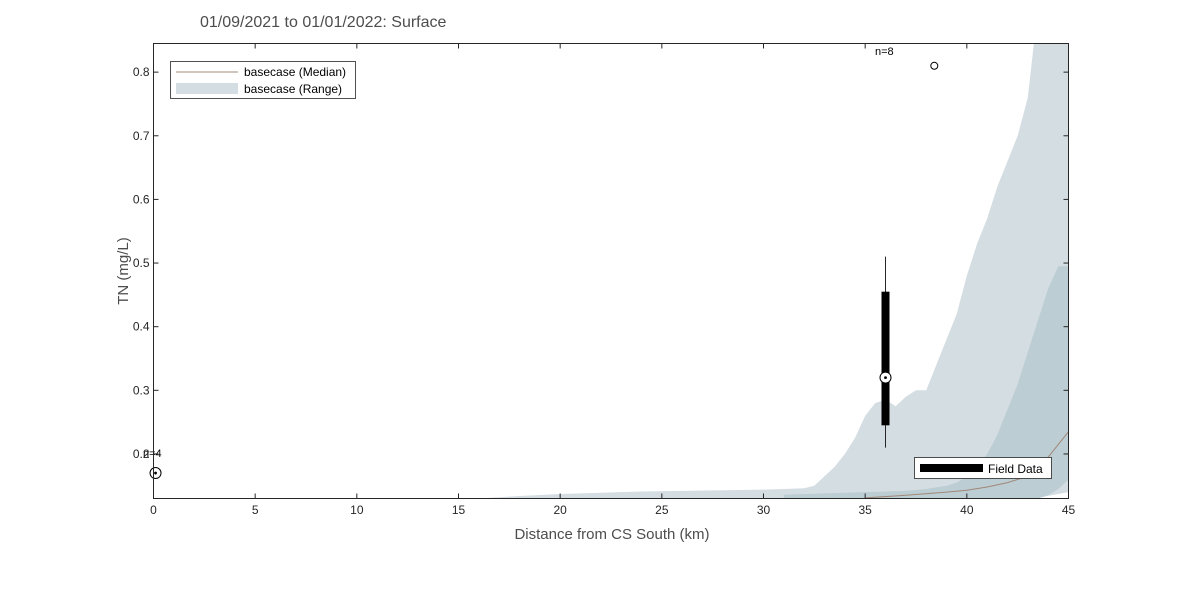 The width and height of the screenshot is (1181, 591). Describe the element at coordinates (263, 80) in the screenshot. I see `legend: basecase (Median) basecase (Range)` at that location.